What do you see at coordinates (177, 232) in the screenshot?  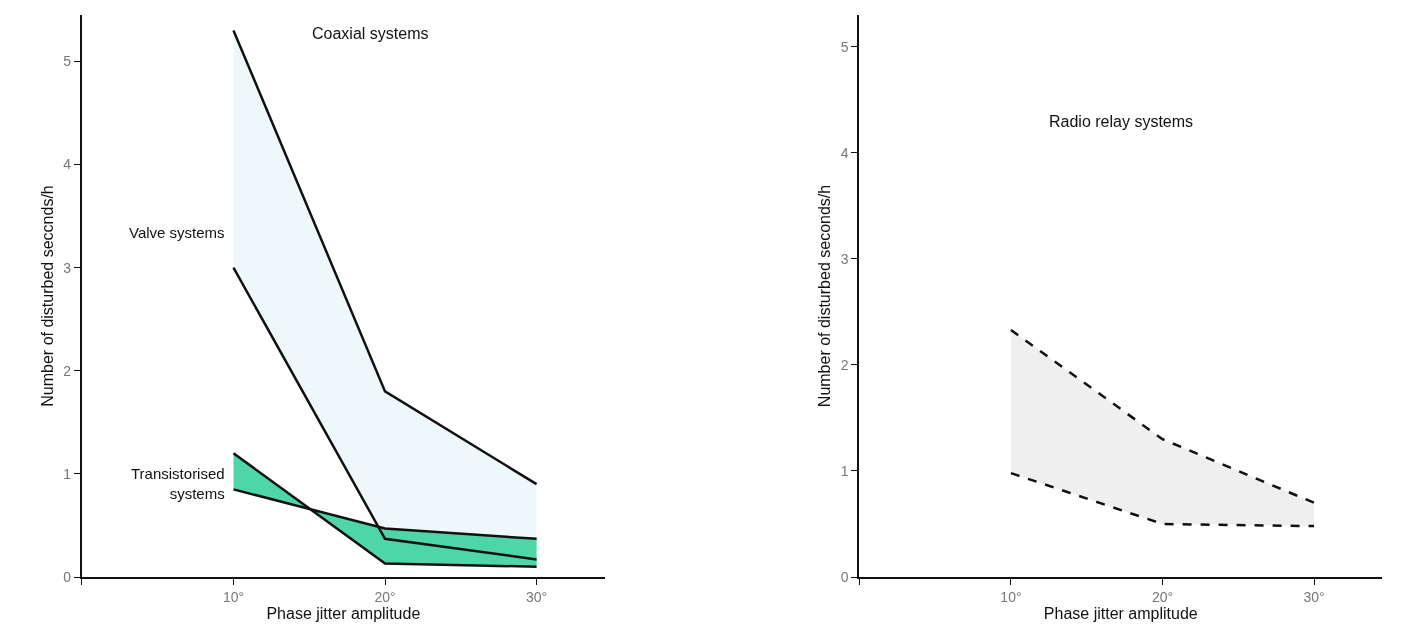 I see `series-label: Valve systems` at bounding box center [177, 232].